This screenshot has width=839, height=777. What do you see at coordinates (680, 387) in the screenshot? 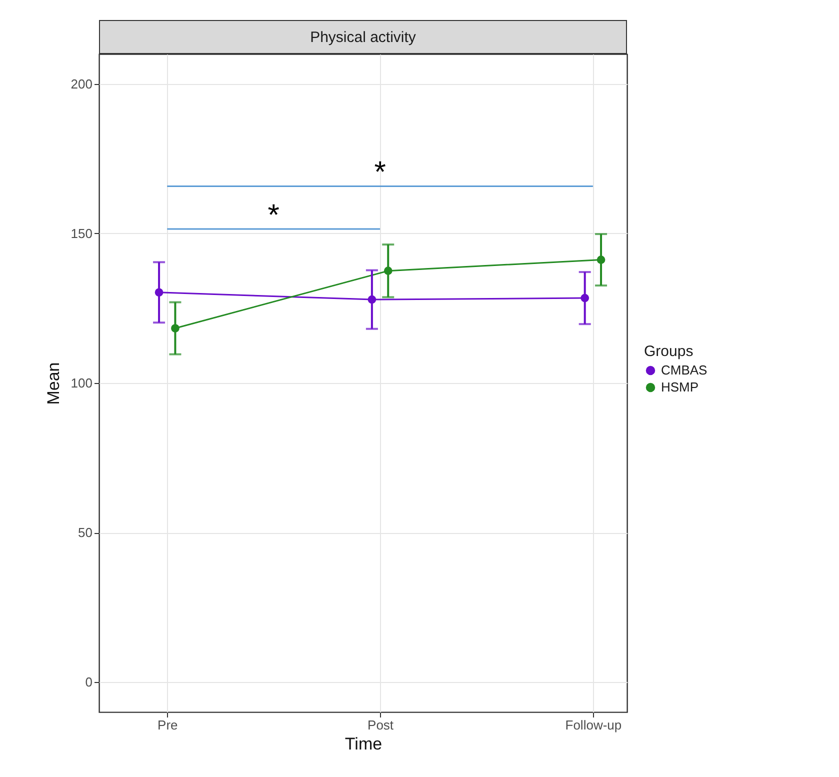
I see `legend-label: HSMP` at bounding box center [680, 387].